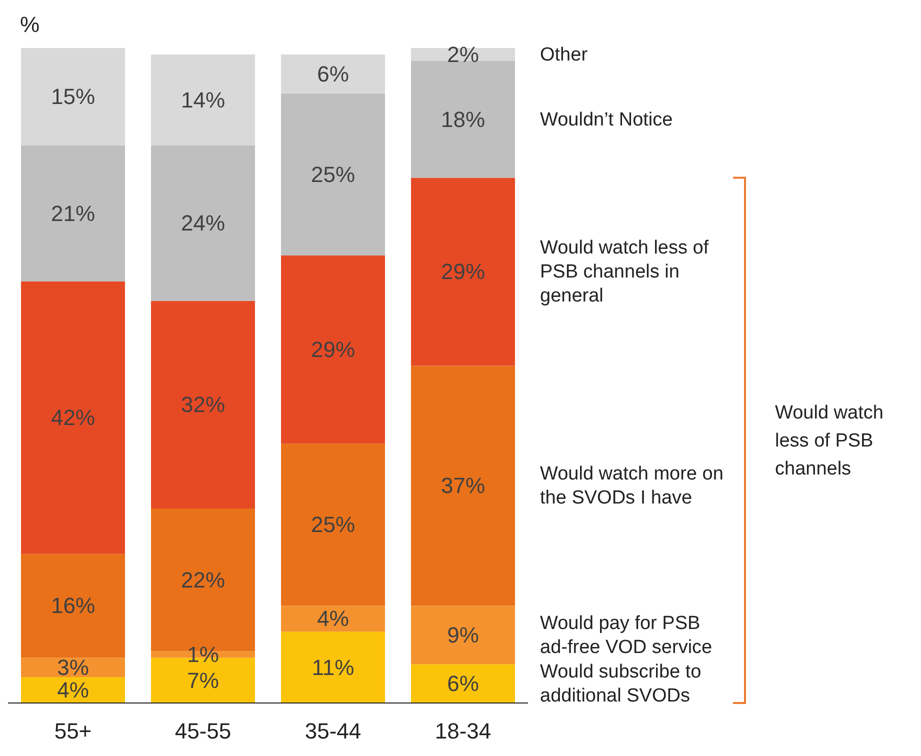 The image size is (921, 756). I want to click on data-label: 21%, so click(73, 213).